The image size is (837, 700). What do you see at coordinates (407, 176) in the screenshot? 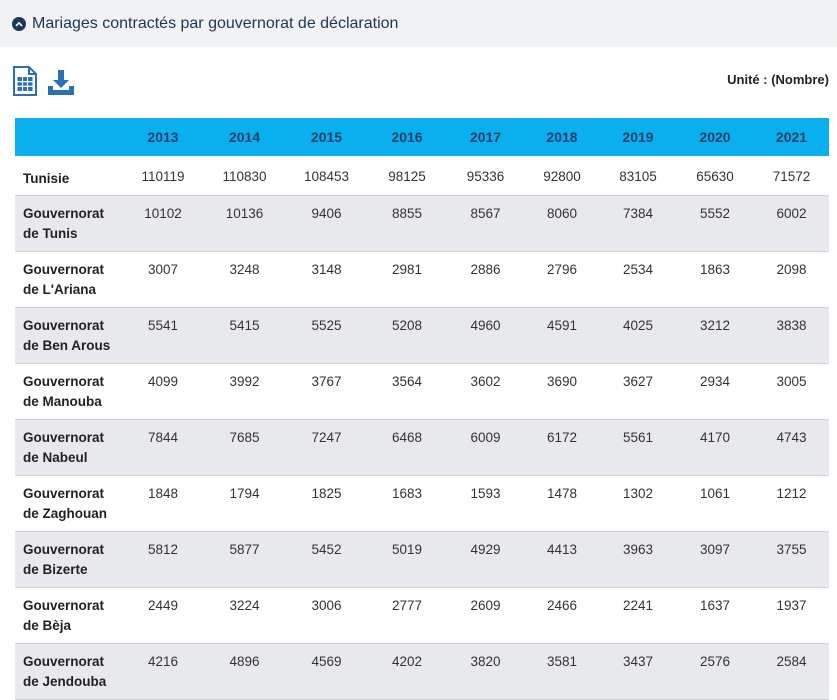
I see `table-cell: 98125` at bounding box center [407, 176].